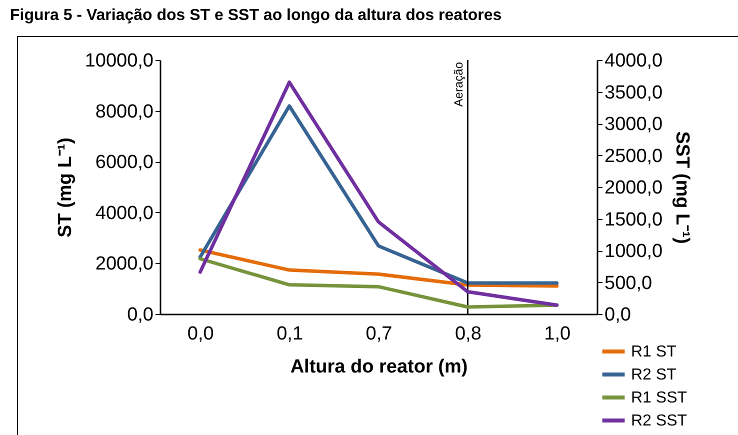  Describe the element at coordinates (459, 84) in the screenshot. I see `ref-line-label: Aeração` at that location.